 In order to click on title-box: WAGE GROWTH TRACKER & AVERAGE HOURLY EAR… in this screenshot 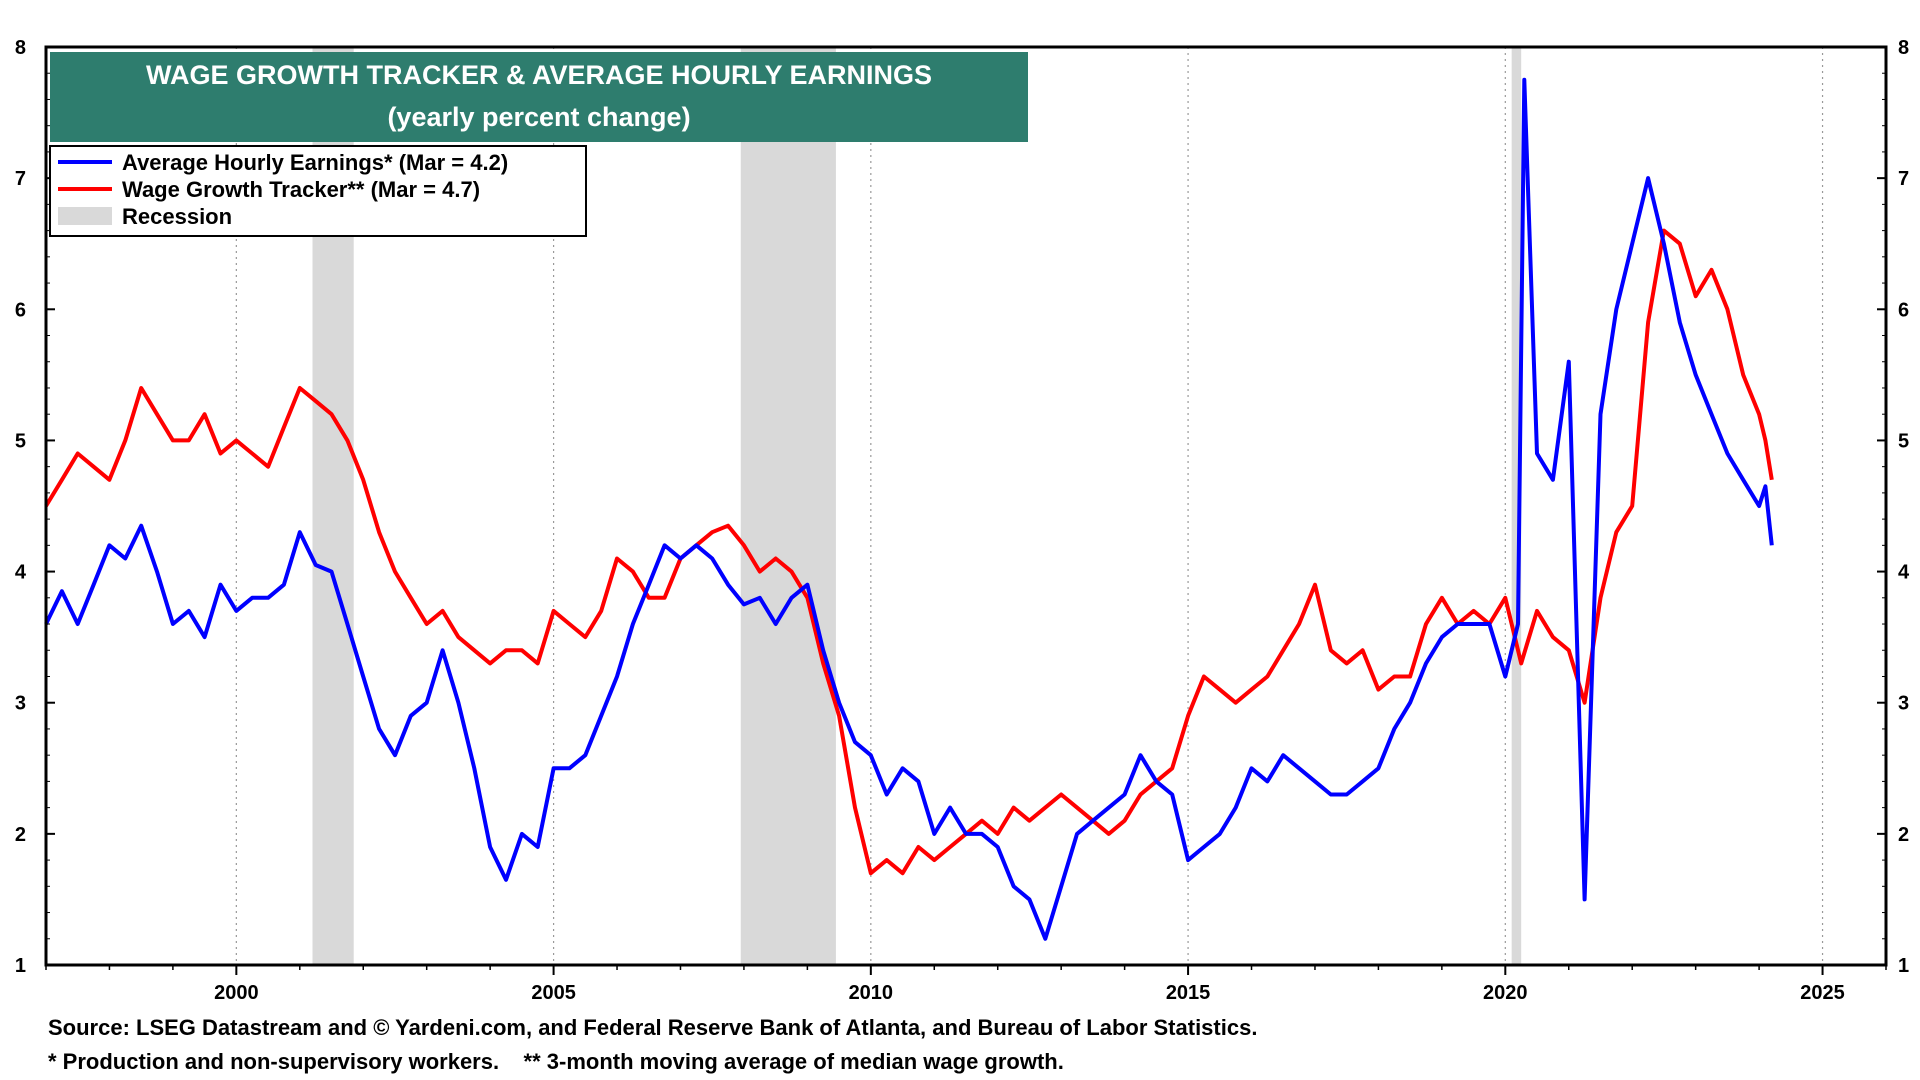, I will do `click(539, 97)`.